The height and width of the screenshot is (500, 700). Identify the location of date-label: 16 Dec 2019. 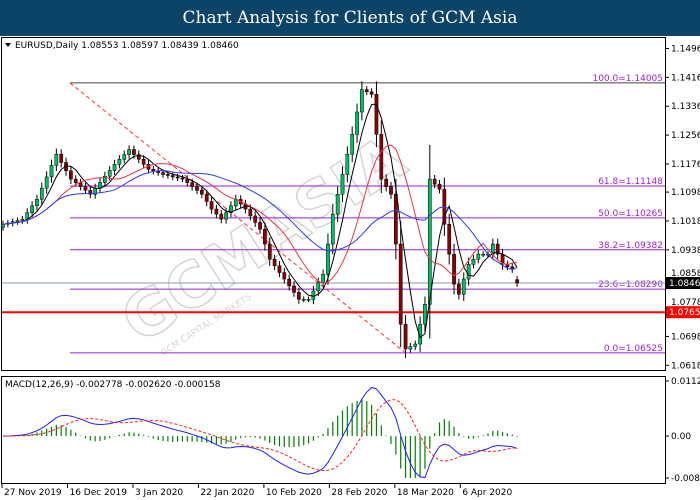
(98, 493).